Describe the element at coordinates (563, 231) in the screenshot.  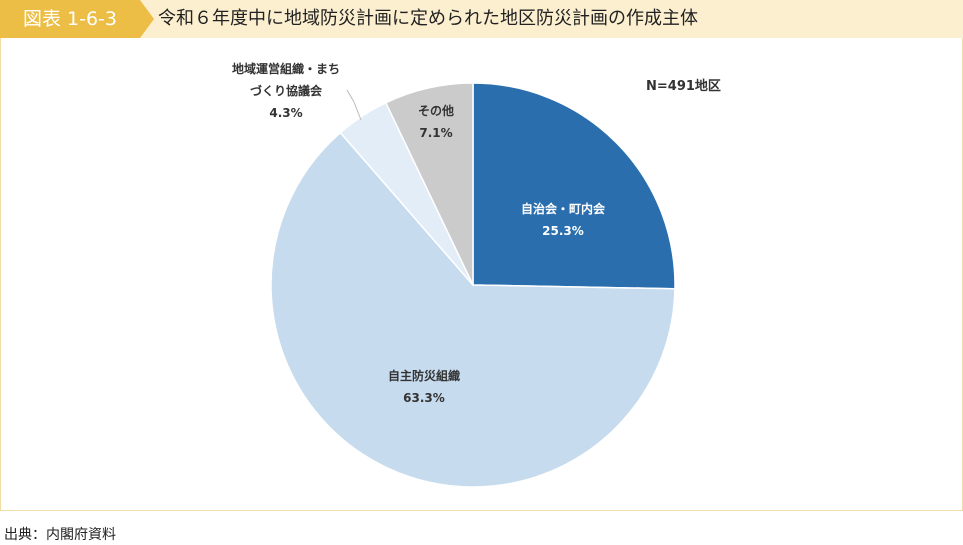
I see `slice-value: 25.3%` at that location.